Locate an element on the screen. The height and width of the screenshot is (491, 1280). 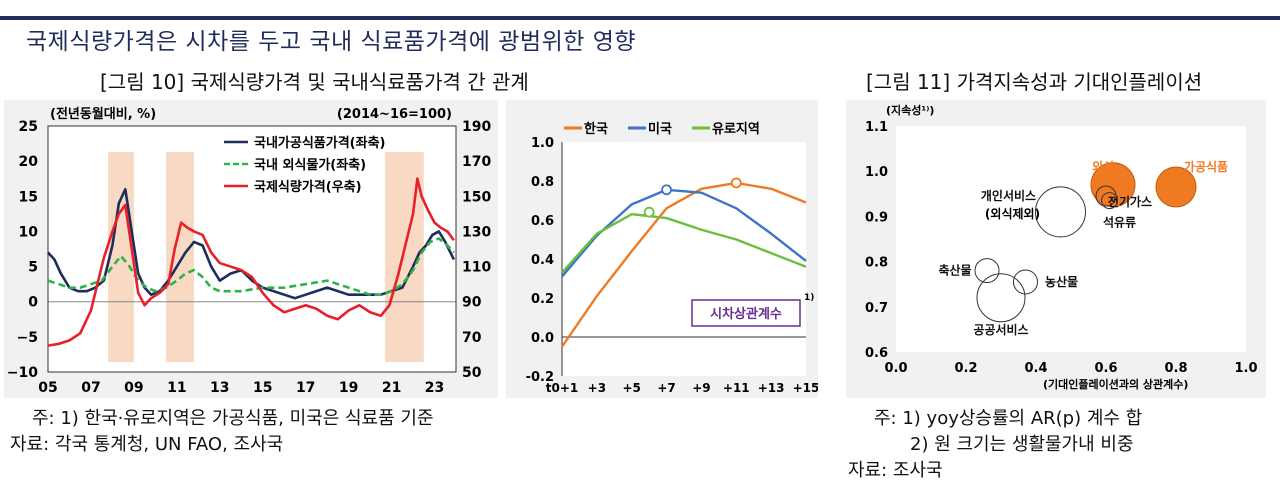
y-right-tick-label: 70 is located at coordinates (472, 338).